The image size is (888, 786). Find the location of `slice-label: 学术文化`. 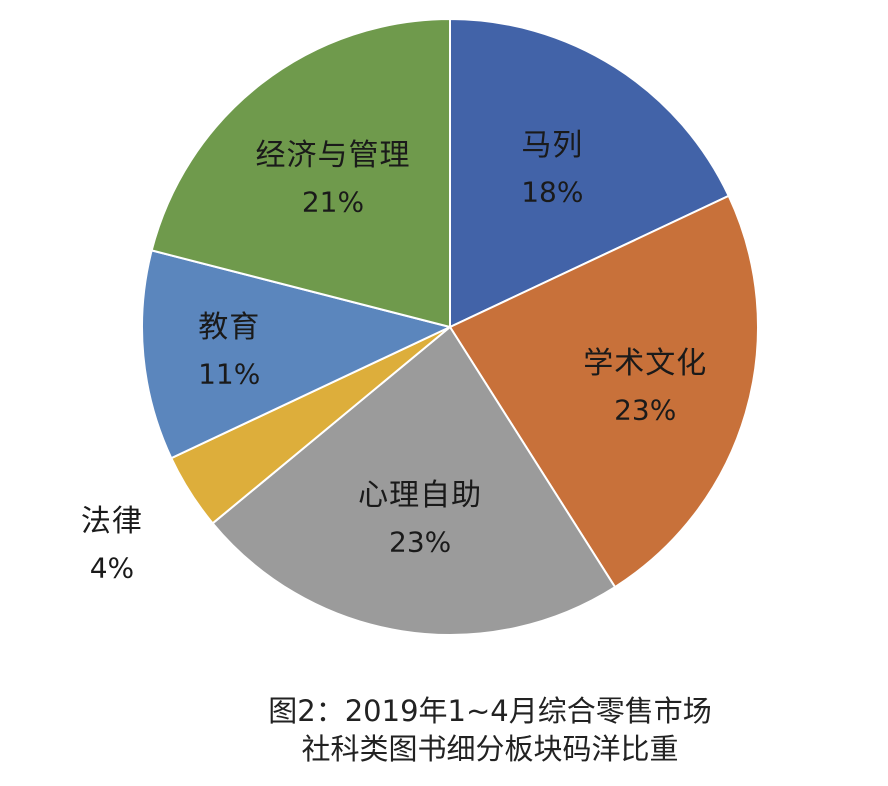

slice-label: 学术文化 is located at coordinates (645, 363).